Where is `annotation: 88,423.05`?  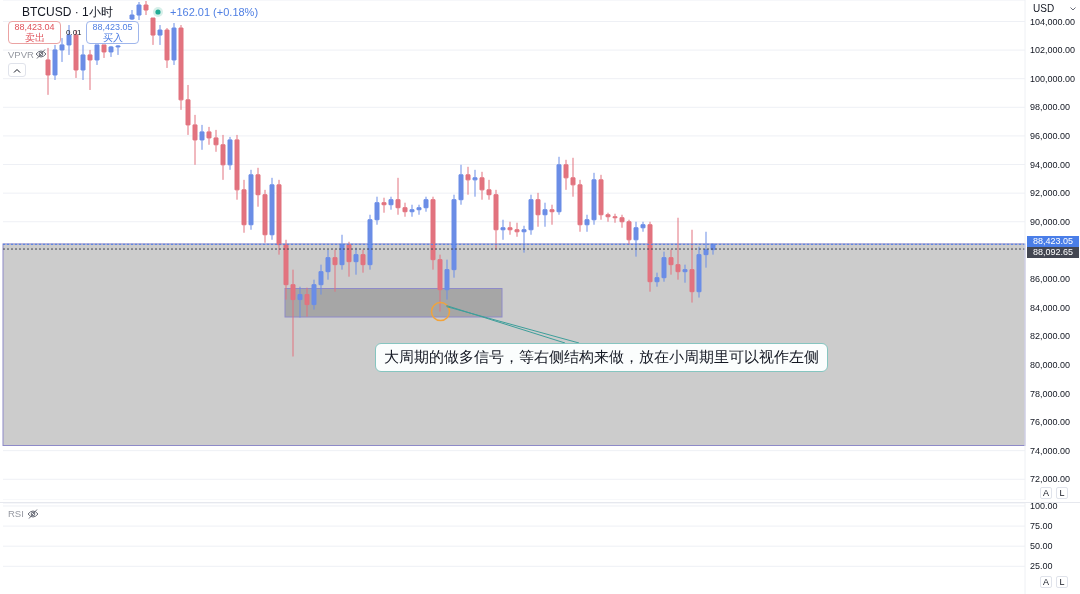 annotation: 88,423.05 is located at coordinates (112, 27).